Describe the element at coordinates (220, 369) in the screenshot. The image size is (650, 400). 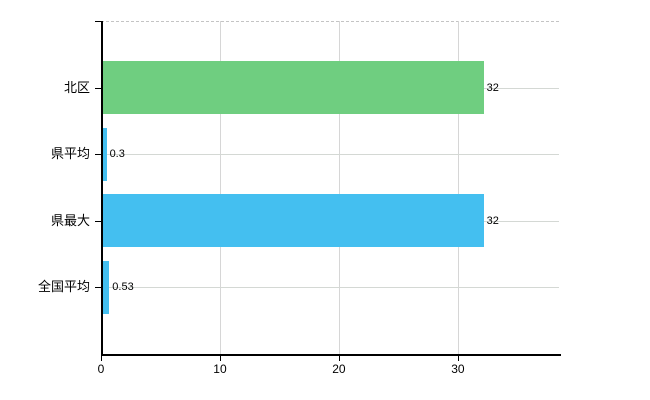
I see `x-tick-label: 10` at that location.